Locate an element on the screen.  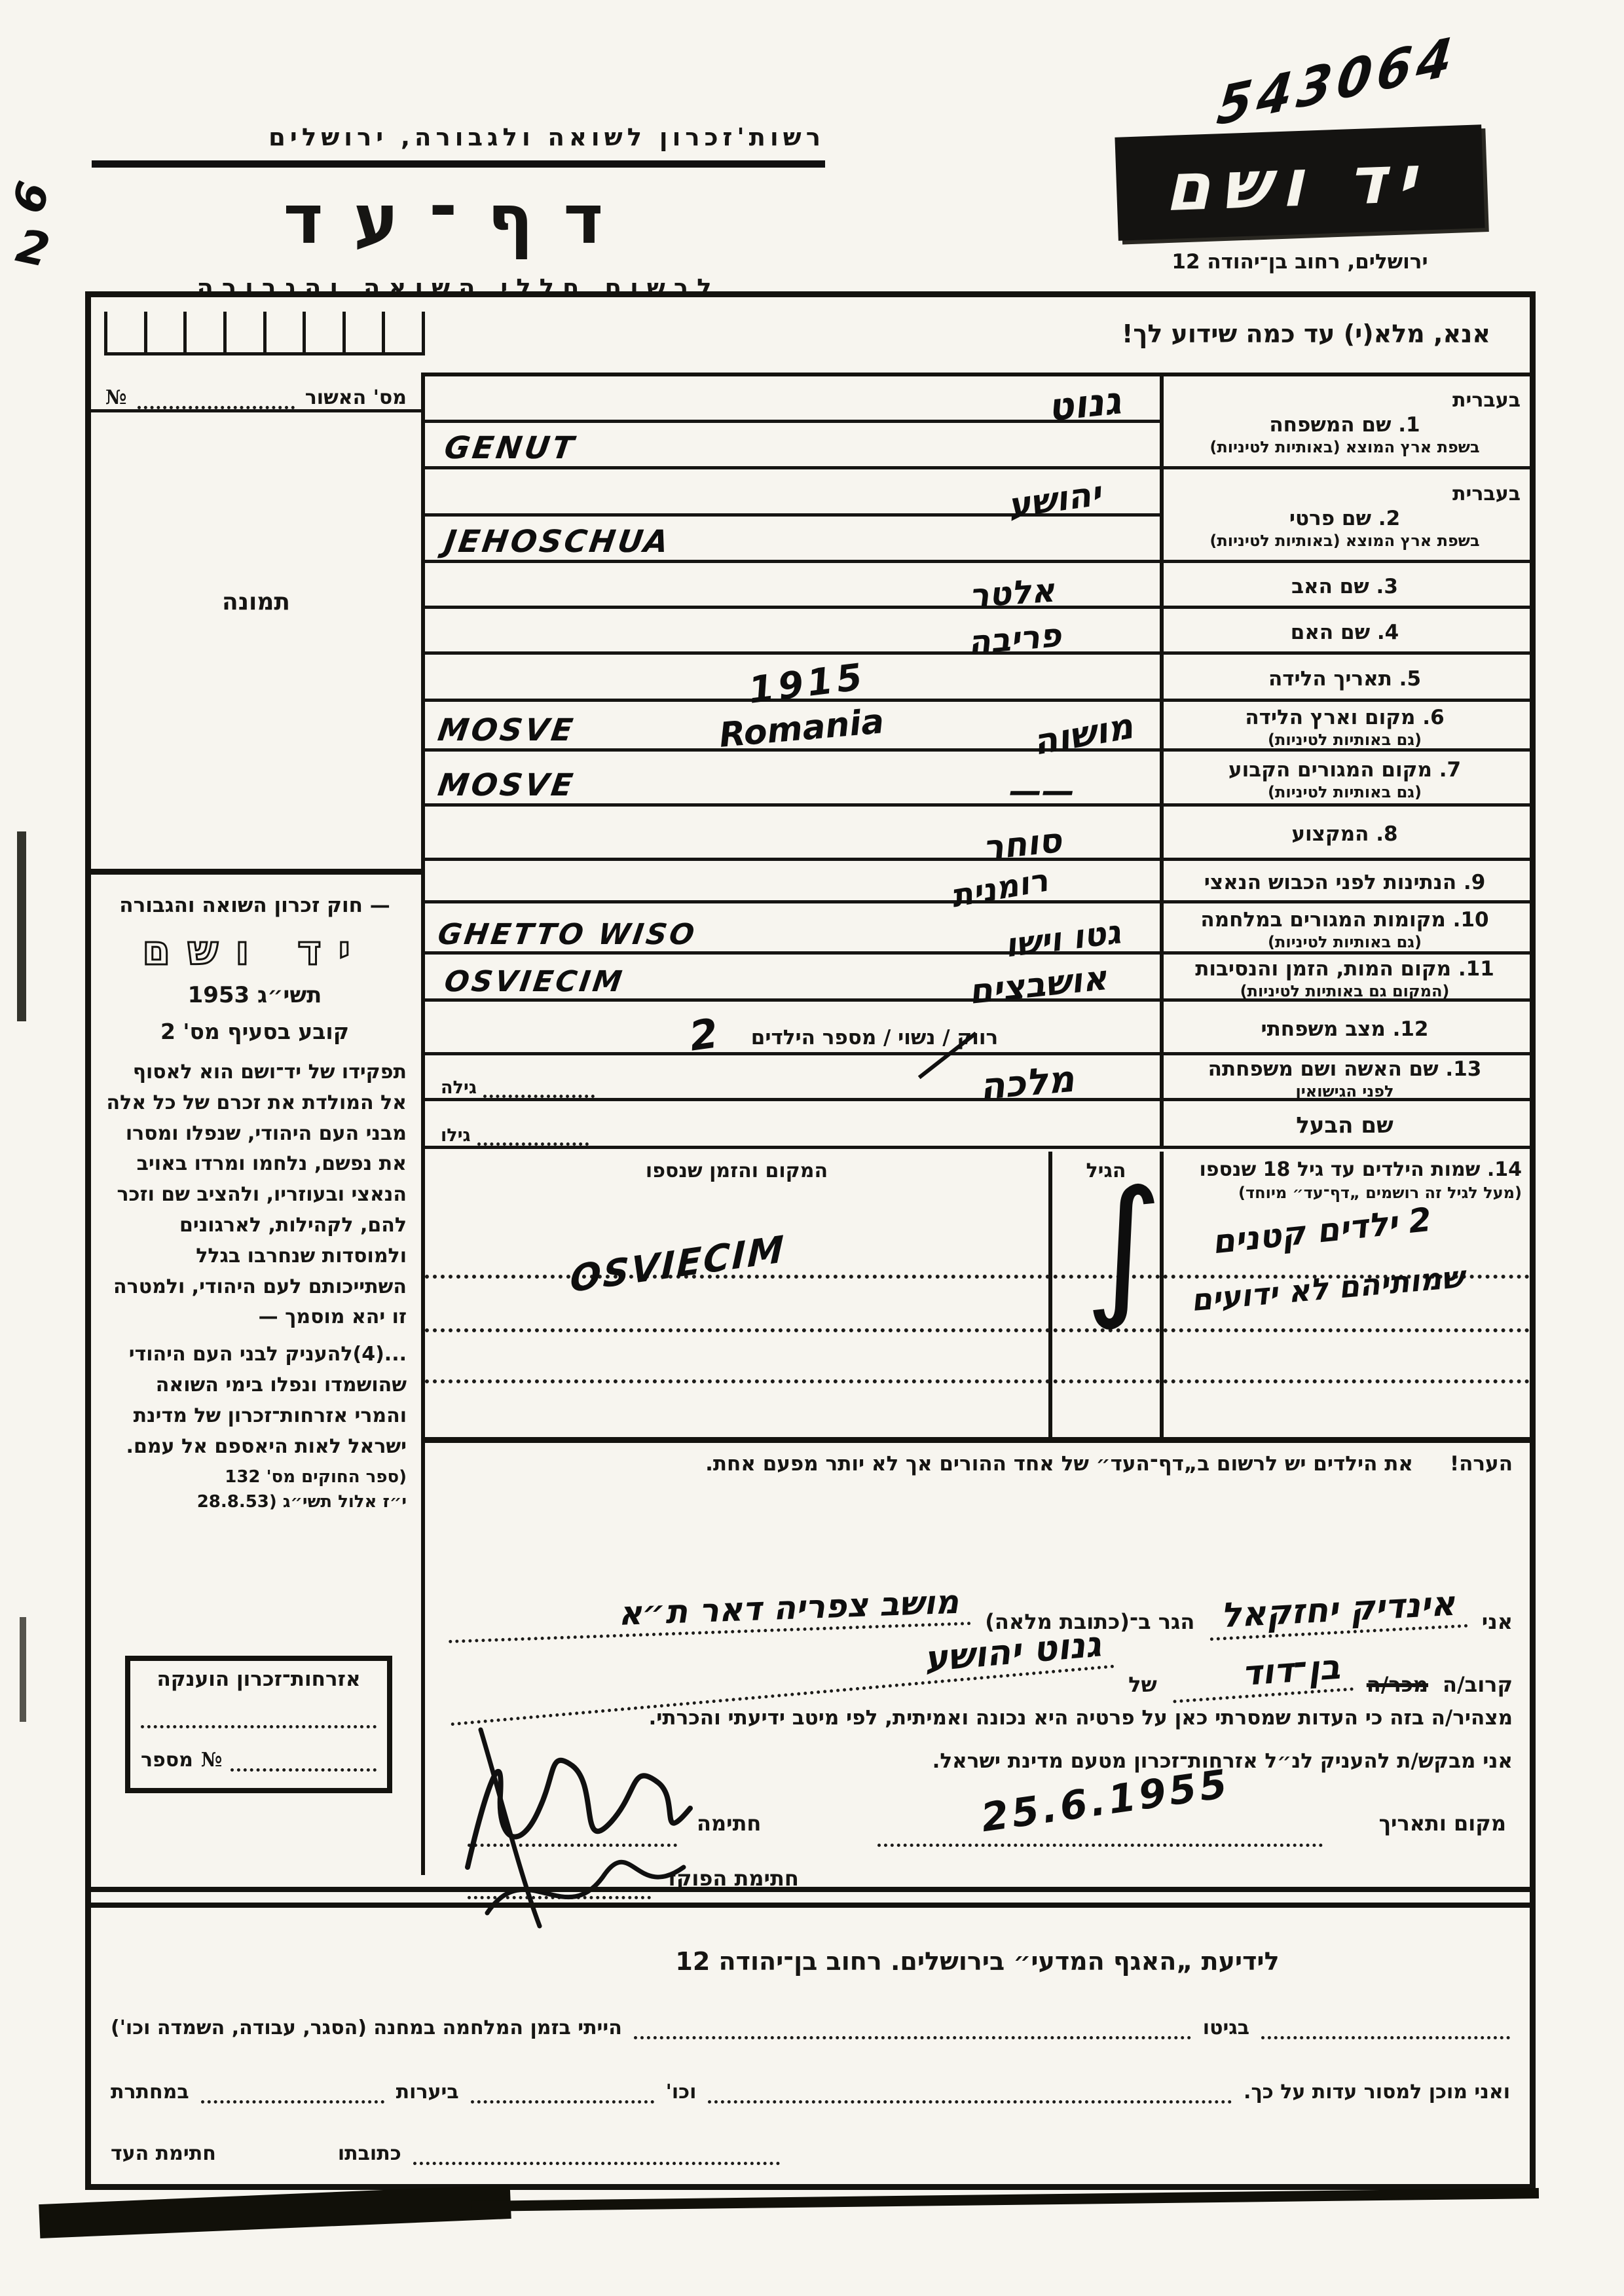
scan-smear-bottom-left is located at coordinates (275, 2211).